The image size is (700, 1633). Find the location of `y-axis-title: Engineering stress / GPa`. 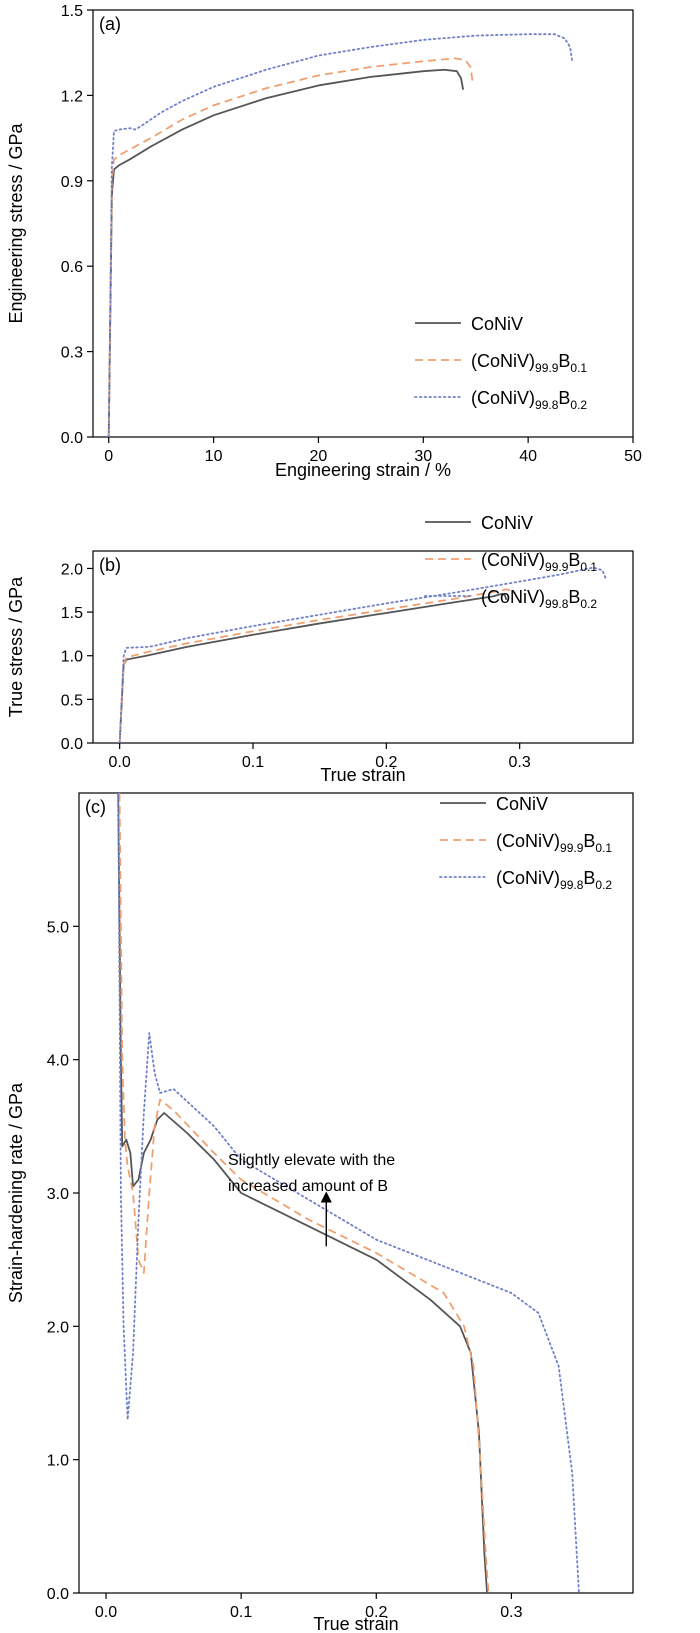

y-axis-title: Engineering stress / GPa is located at coordinates (16, 222).